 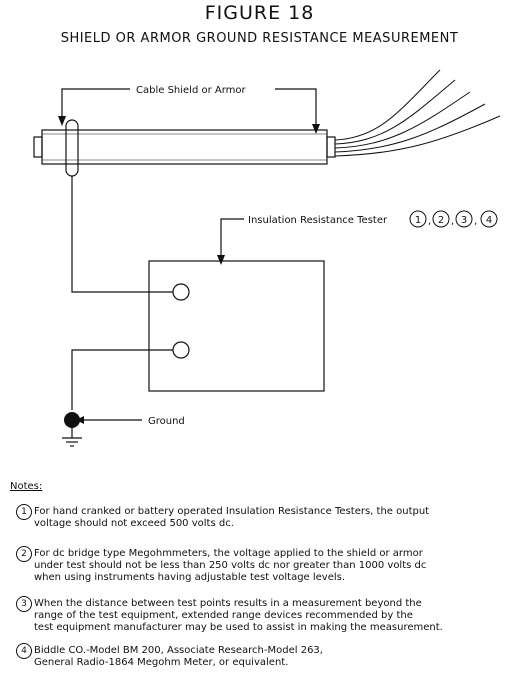 What do you see at coordinates (417, 113) in the screenshot?
I see `cable-conductors` at bounding box center [417, 113].